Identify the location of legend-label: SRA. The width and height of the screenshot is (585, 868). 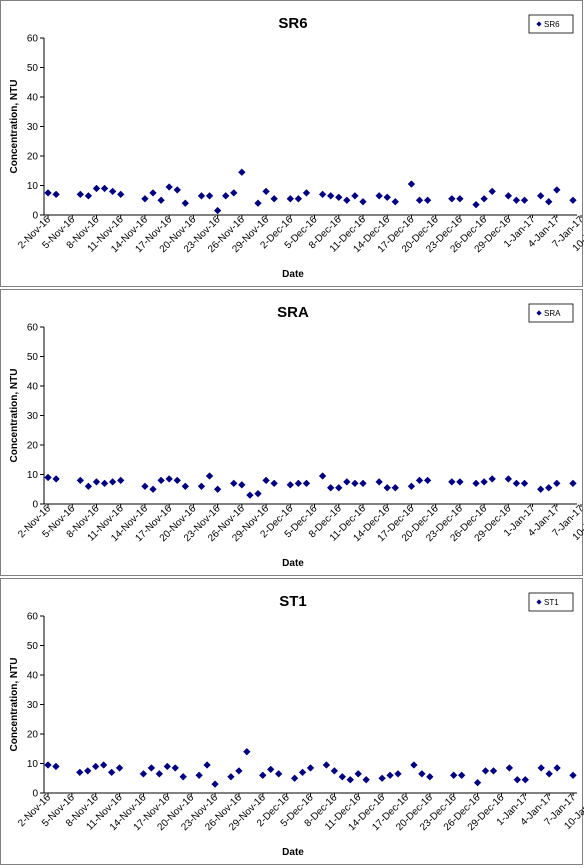
(552, 313).